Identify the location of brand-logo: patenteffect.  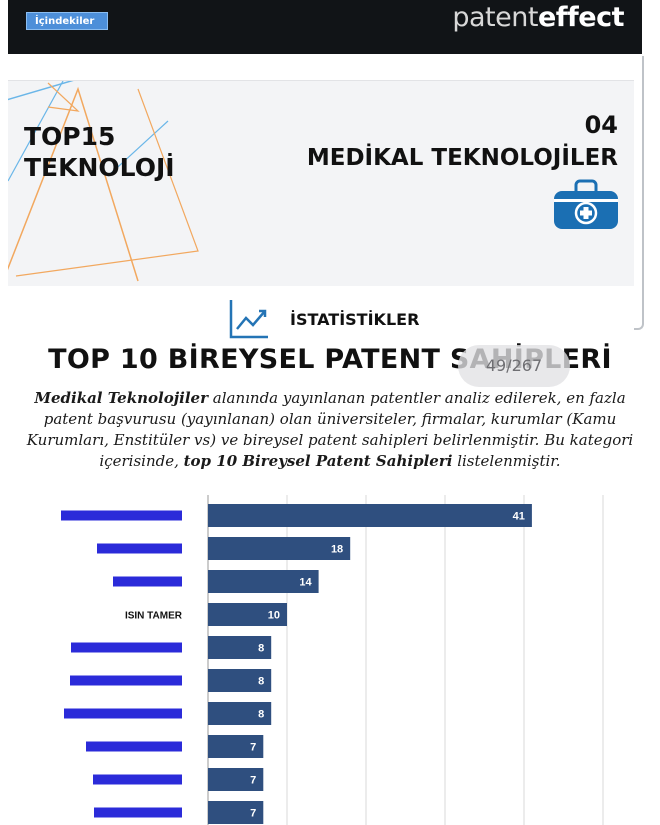
(538, 17).